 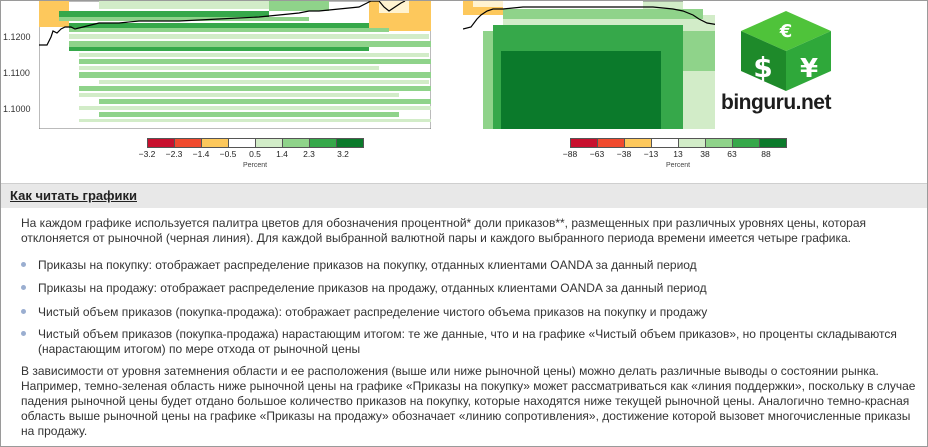 What do you see at coordinates (16, 73) in the screenshot?
I see `y-tick: 1.1100` at bounding box center [16, 73].